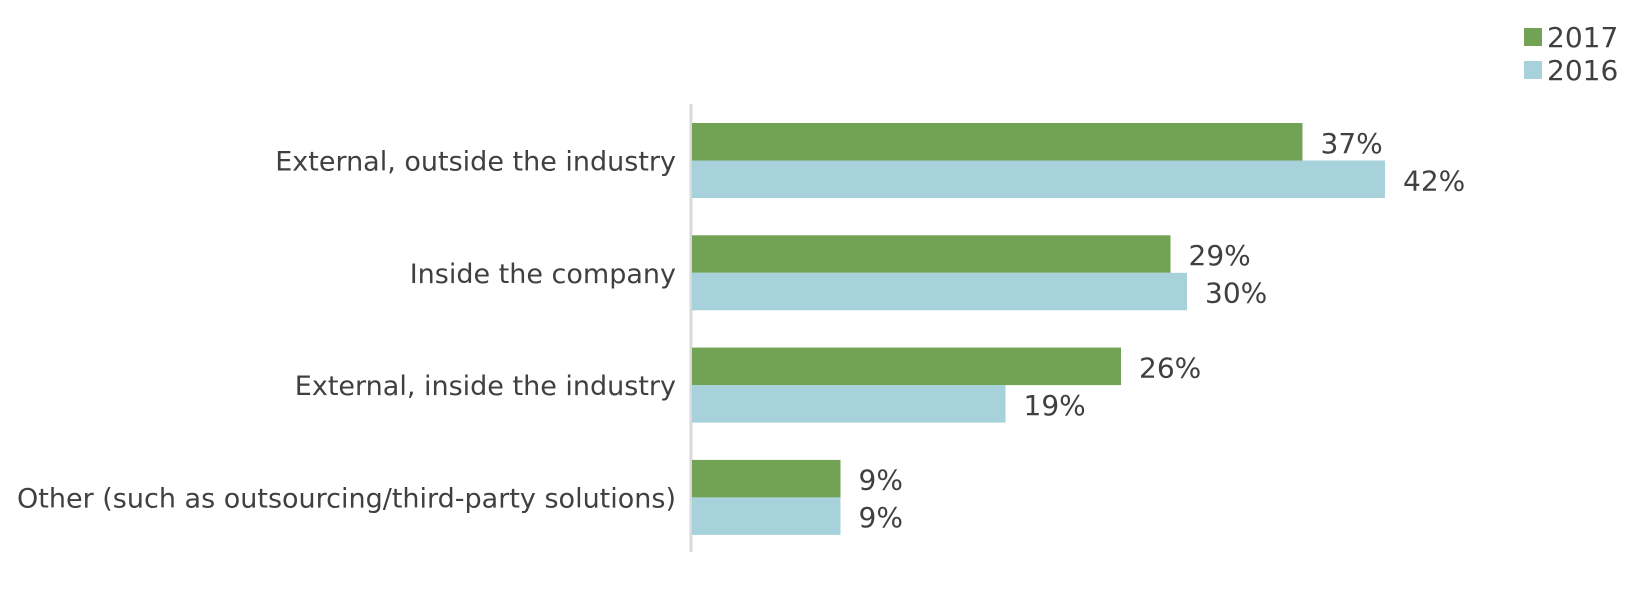  Describe the element at coordinates (1533, 37) in the screenshot. I see `legend-swatch-2017` at that location.